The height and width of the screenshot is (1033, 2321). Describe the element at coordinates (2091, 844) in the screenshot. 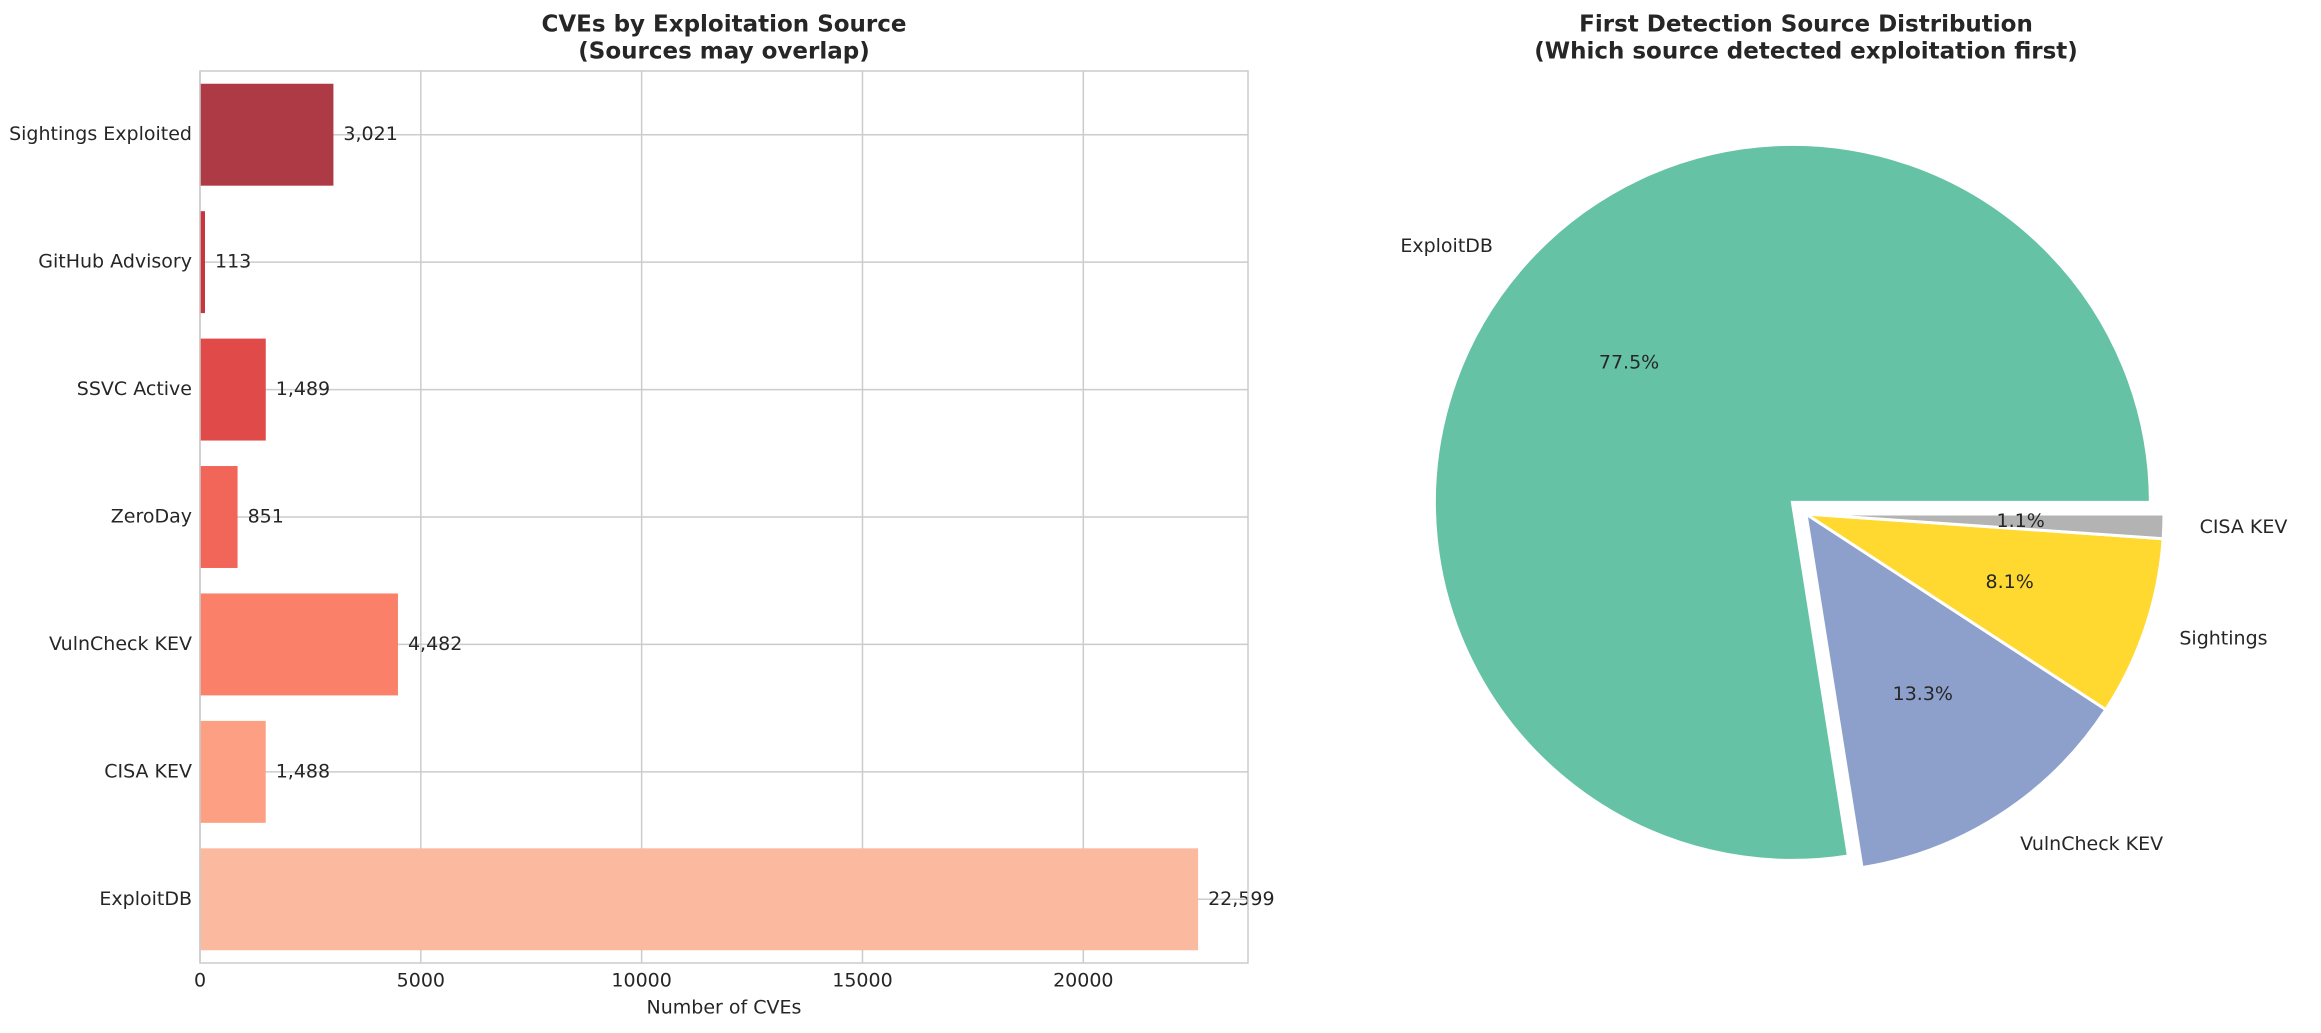

I see `slice-label: VulnCheck KEV` at that location.